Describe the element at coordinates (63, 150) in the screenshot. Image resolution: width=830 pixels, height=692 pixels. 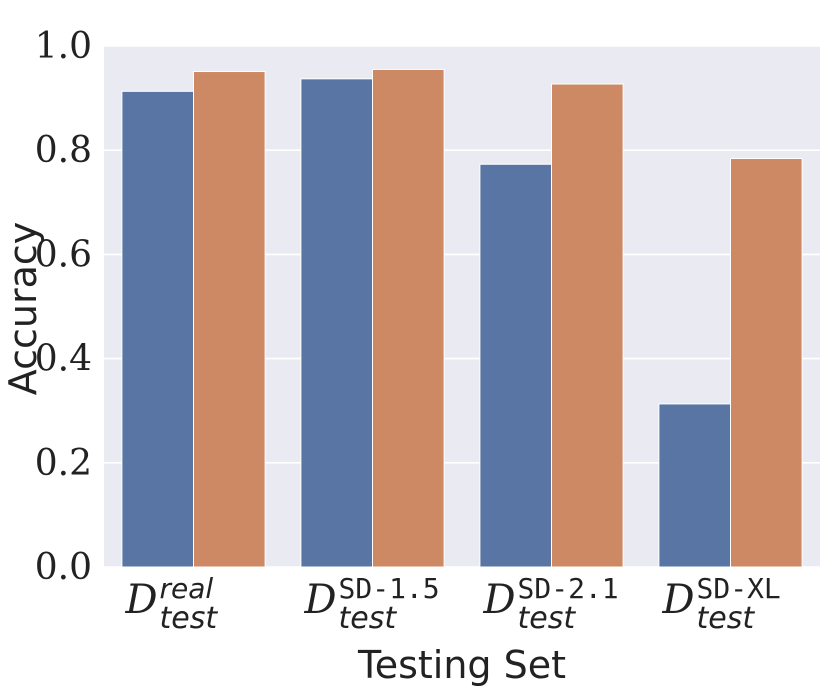
I see `y-tick-label: 0.8` at that location.